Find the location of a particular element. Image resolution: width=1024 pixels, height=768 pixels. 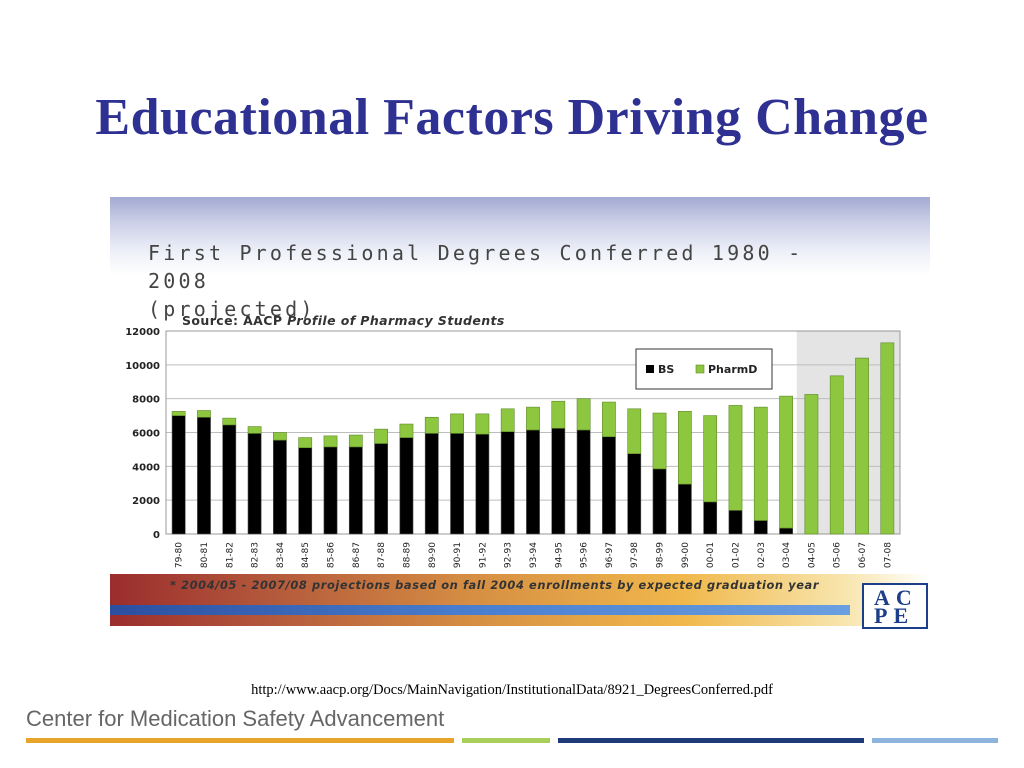

slide-title: Educational Factors Driving Change is located at coordinates (512, 117).